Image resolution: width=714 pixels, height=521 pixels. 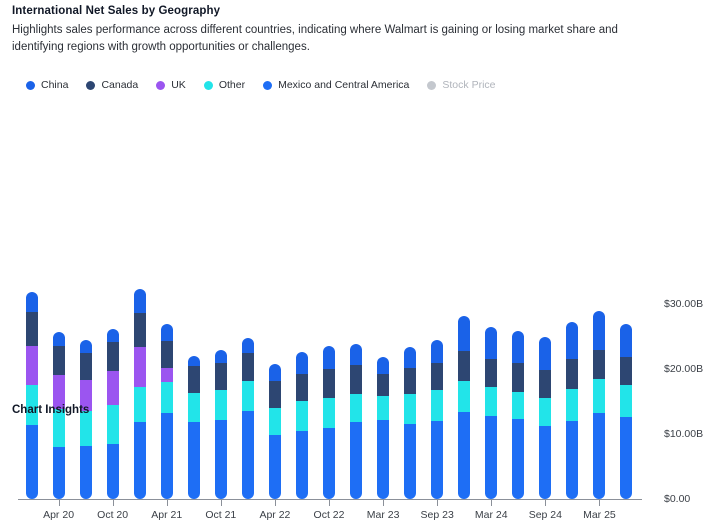 I want to click on legend-item-china: China, so click(x=47, y=85).